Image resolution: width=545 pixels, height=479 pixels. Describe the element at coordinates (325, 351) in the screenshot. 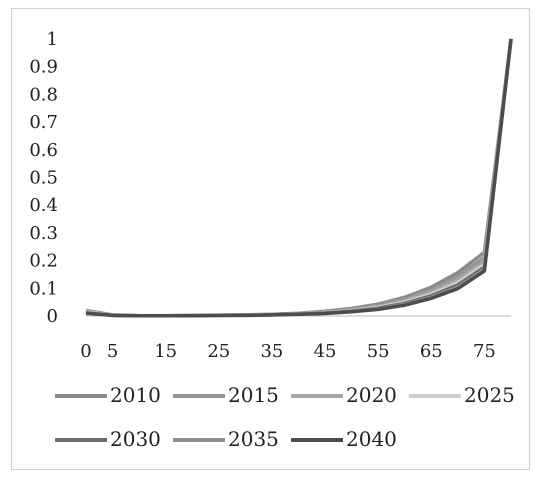

I see `x-tick-label: 45` at that location.